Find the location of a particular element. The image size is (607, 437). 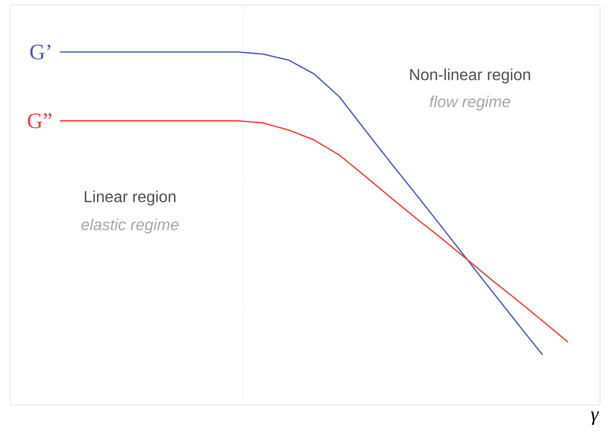

annotation: flow regime is located at coordinates (470, 103).